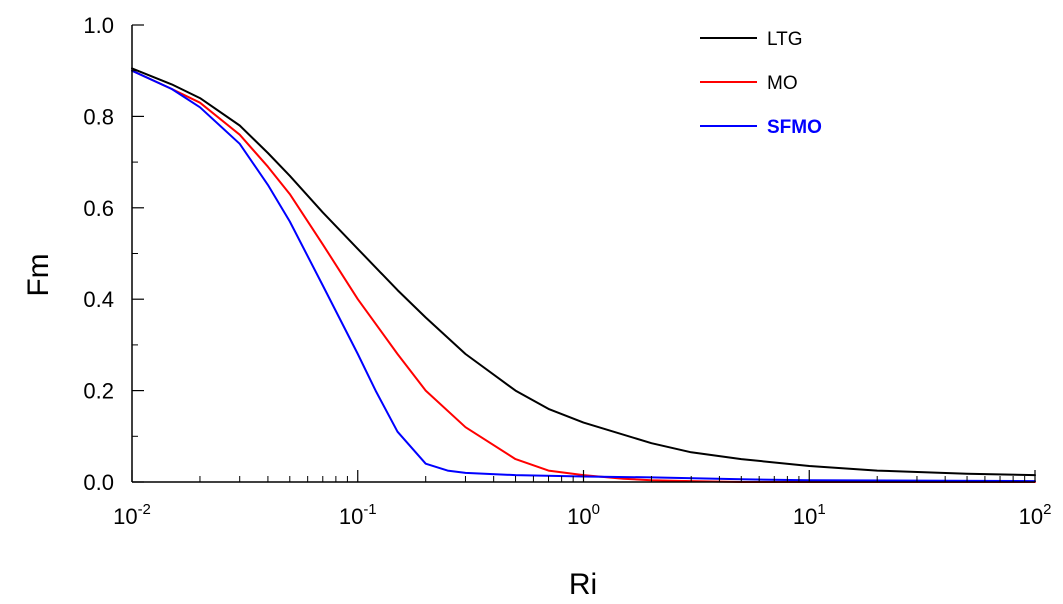 Image resolution: width=1063 pixels, height=604 pixels. Describe the element at coordinates (583, 584) in the screenshot. I see `x-axis-title: Ri` at that location.